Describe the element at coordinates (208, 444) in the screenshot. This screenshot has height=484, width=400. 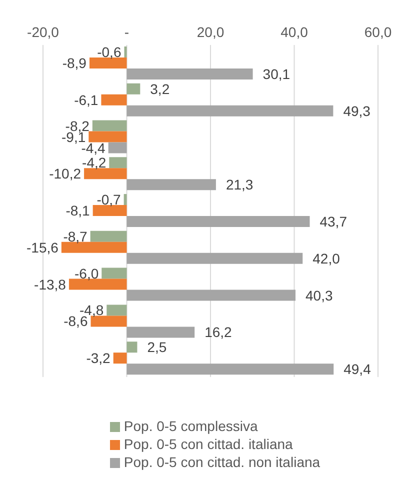
I see `legend-label: Pop. 0-5 con cittad. italiana` at that location.